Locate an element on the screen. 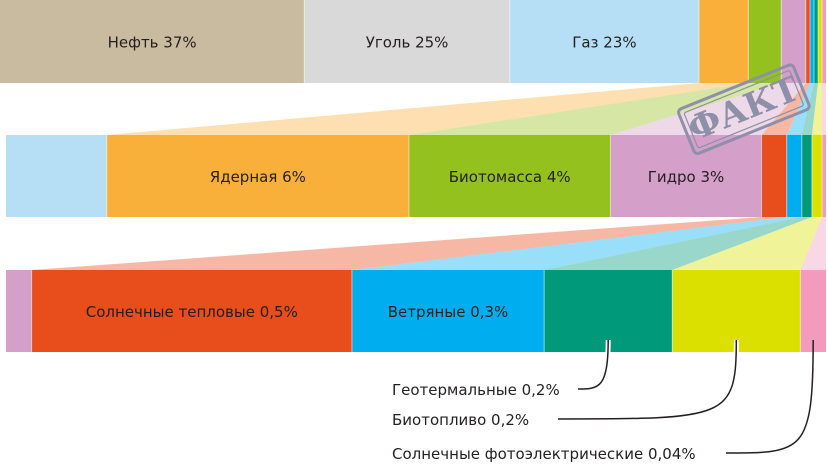 The image size is (828, 466). bar-segment-биотомасса-4-r1-s2 is located at coordinates (509, 176).